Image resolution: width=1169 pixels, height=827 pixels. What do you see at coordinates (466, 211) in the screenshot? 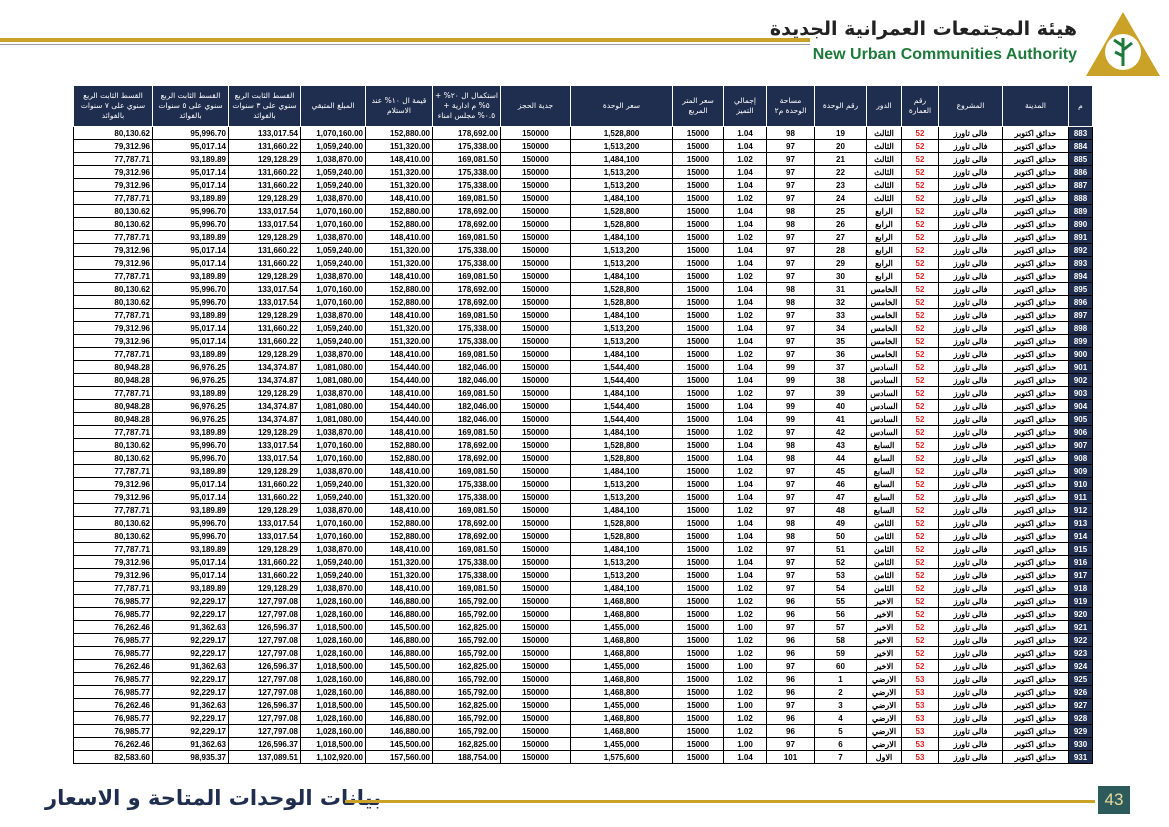
I see `table-cell: 178,692.00` at bounding box center [466, 211].